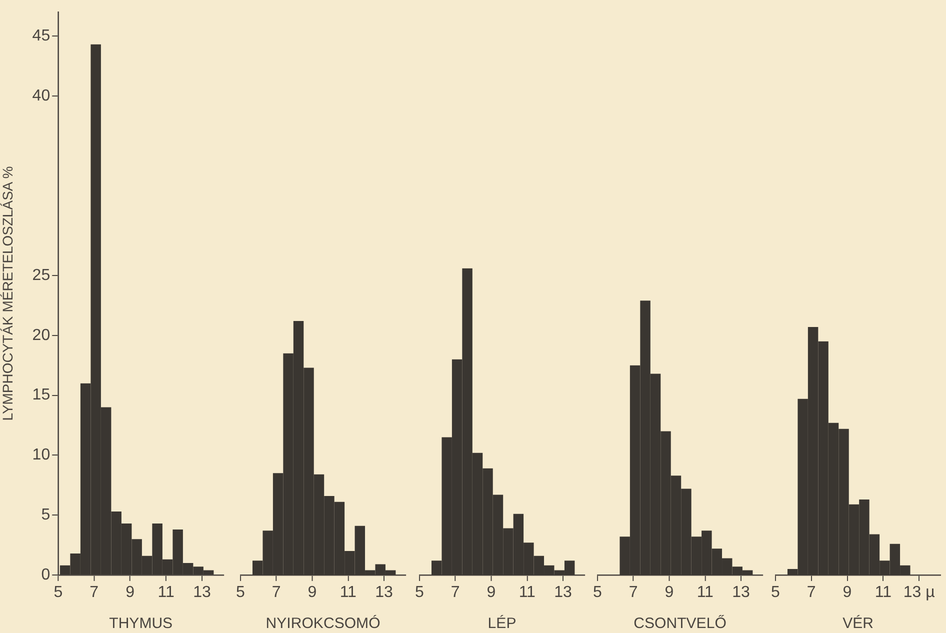 Image resolution: width=946 pixels, height=633 pixels. I want to click on x-axis-title: LÉP, so click(502, 623).